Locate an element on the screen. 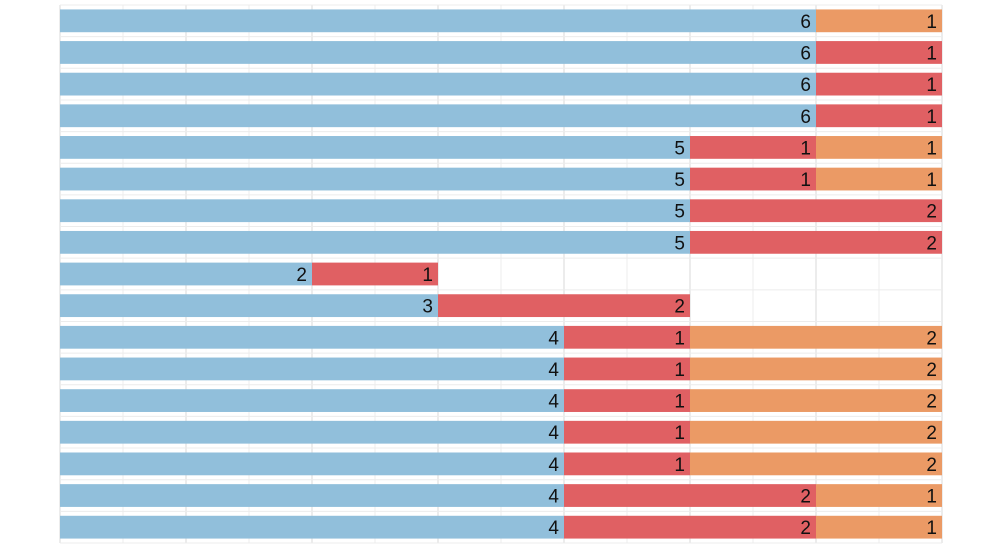 This screenshot has width=1000, height=550. bar-segment-row11-s1 is located at coordinates (312, 337).